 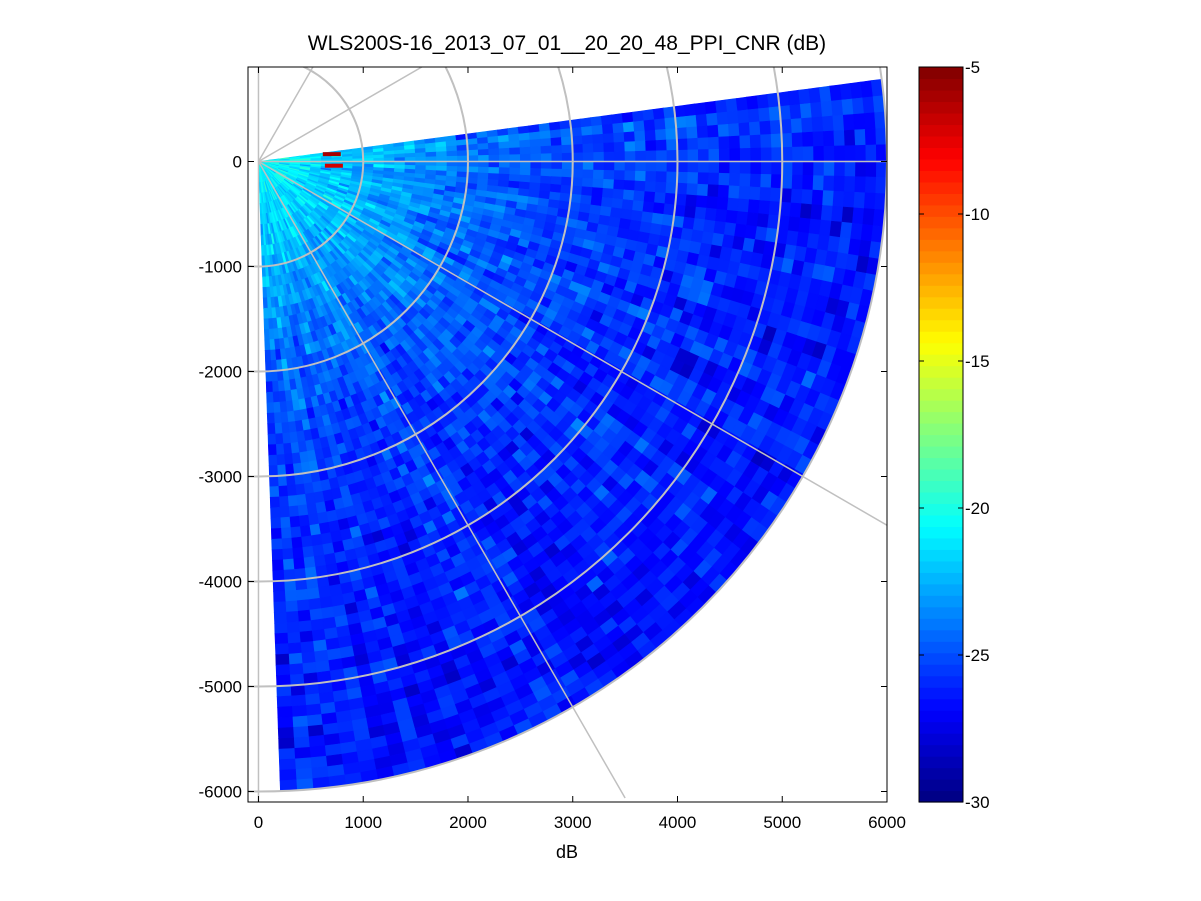 What do you see at coordinates (567, 852) in the screenshot?
I see `x-axis-label: dB` at bounding box center [567, 852].